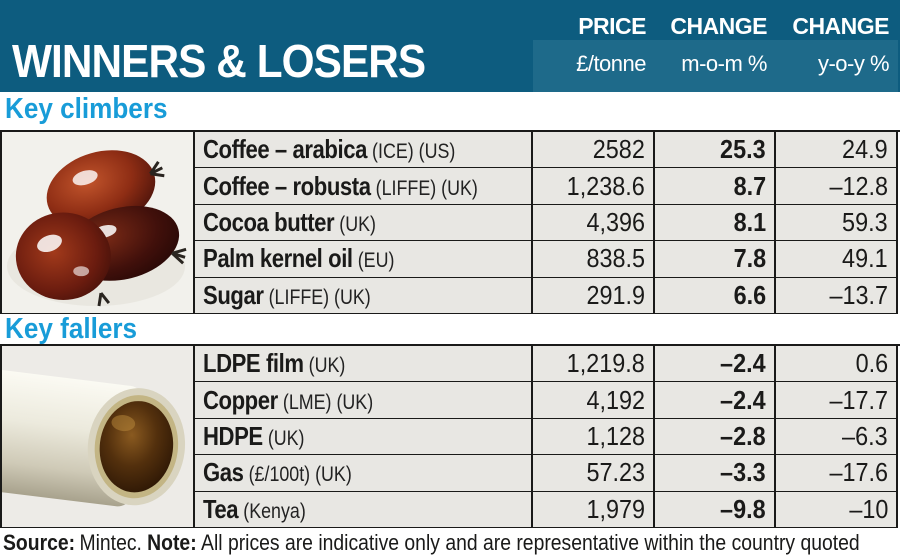 This screenshot has width=900, height=559. I want to click on yoy-change-cell: –17.6, so click(837, 473).